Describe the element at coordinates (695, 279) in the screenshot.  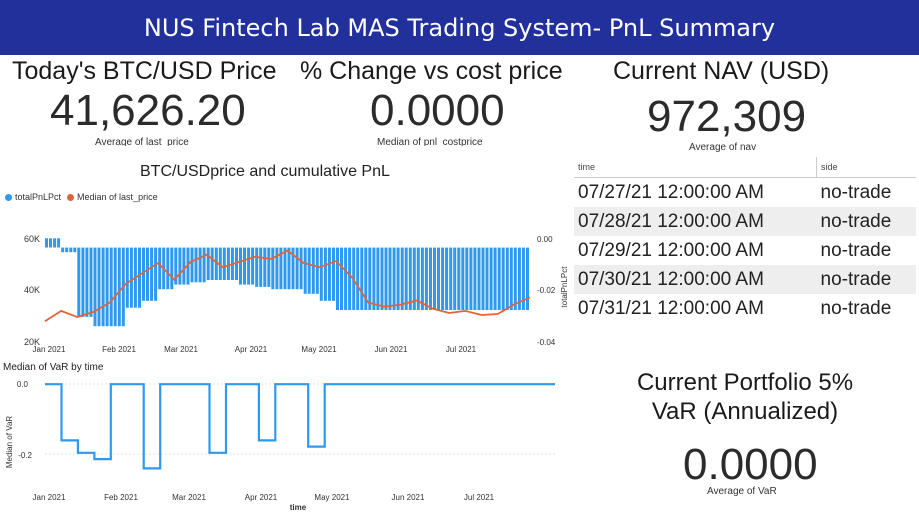
I see `cell-time: 07/30/21 12:00:00 AM` at that location.